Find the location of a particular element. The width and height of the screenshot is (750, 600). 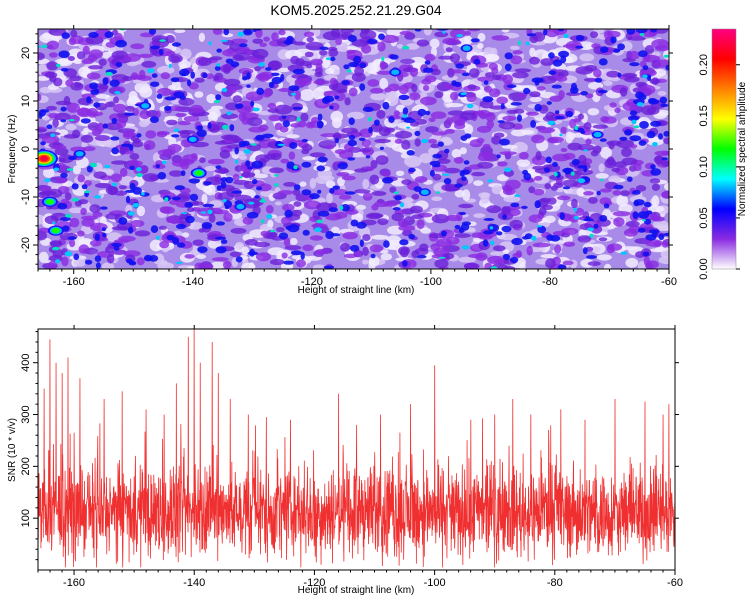

x-tick-label: -80 is located at coordinates (550, 282).